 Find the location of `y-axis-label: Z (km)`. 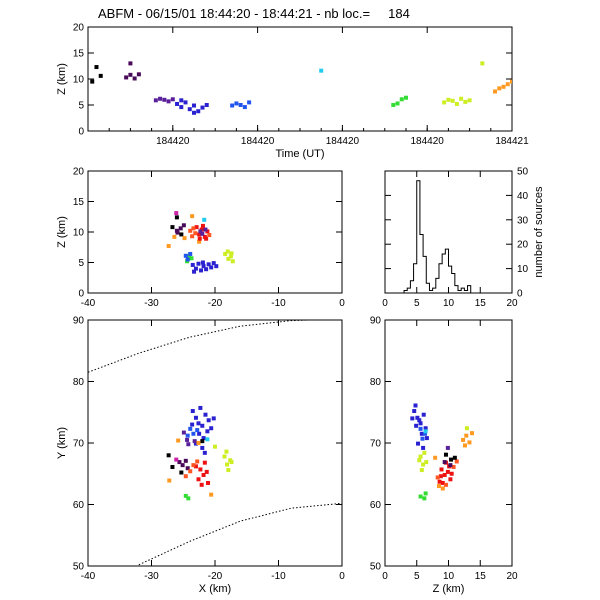

y-axis-label: Z (km) is located at coordinates (62, 232).